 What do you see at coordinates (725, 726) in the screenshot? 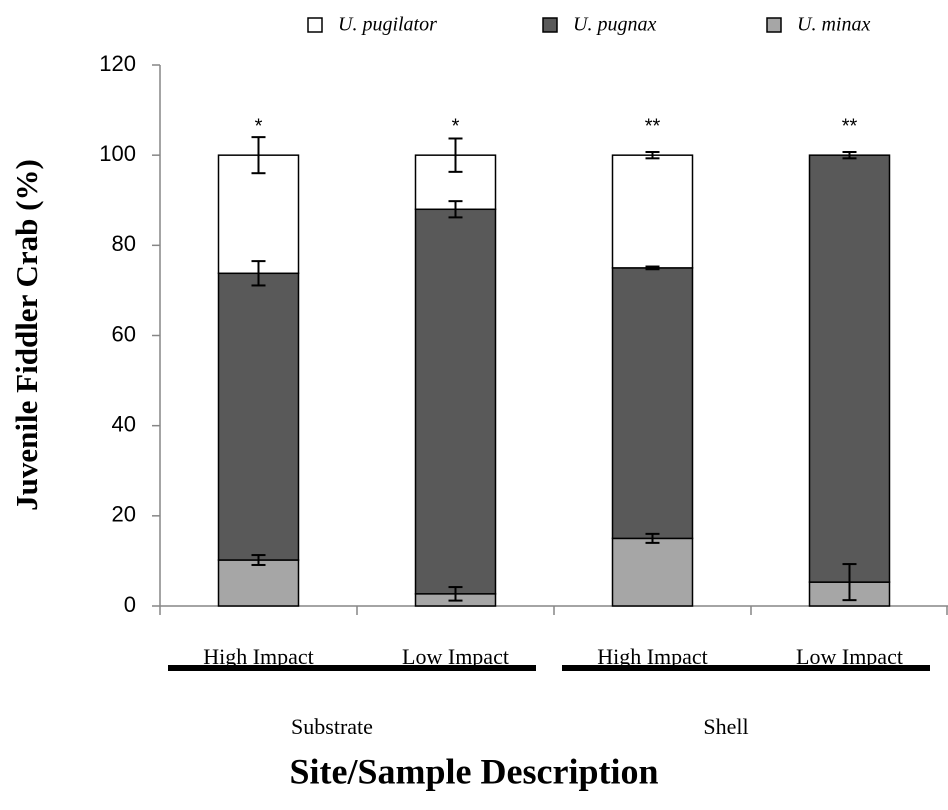
I see `group-label: Shell` at bounding box center [725, 726].